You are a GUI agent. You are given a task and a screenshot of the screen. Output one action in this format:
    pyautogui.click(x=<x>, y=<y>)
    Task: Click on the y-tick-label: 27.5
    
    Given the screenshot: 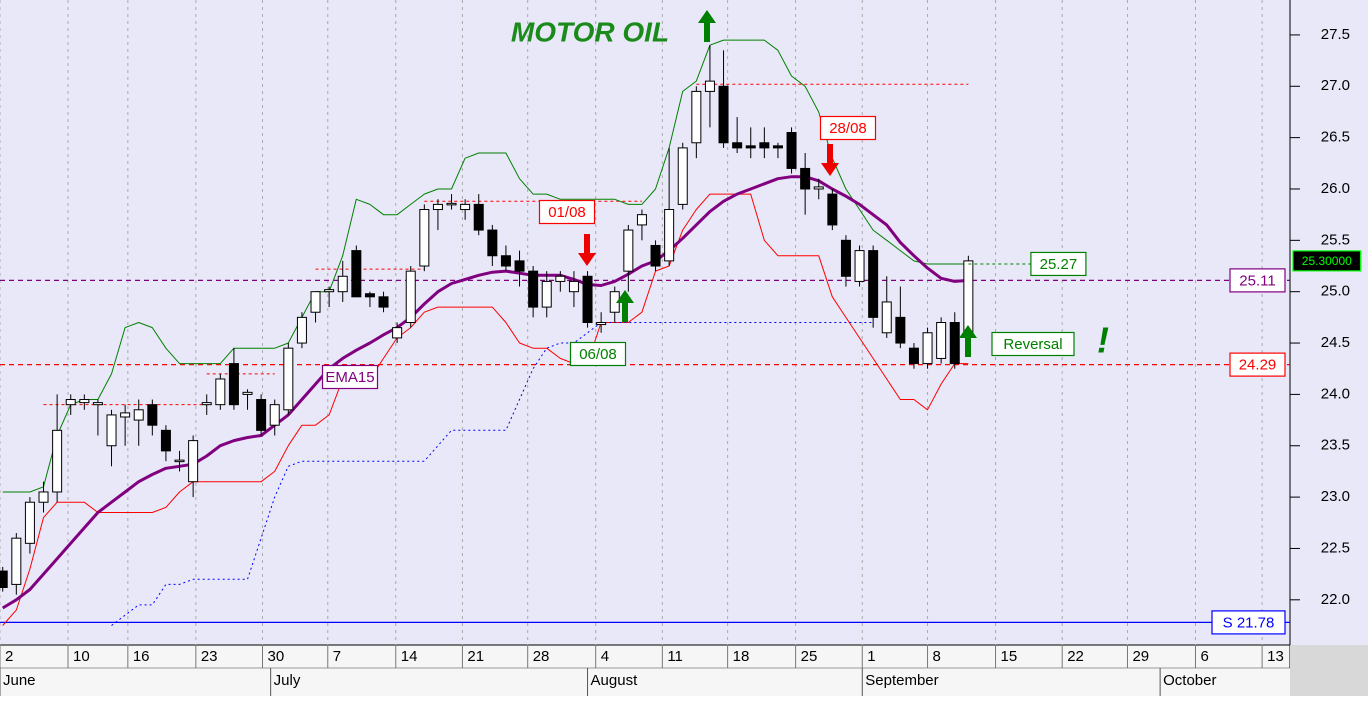 What is the action you would take?
    pyautogui.click(x=1335, y=34)
    